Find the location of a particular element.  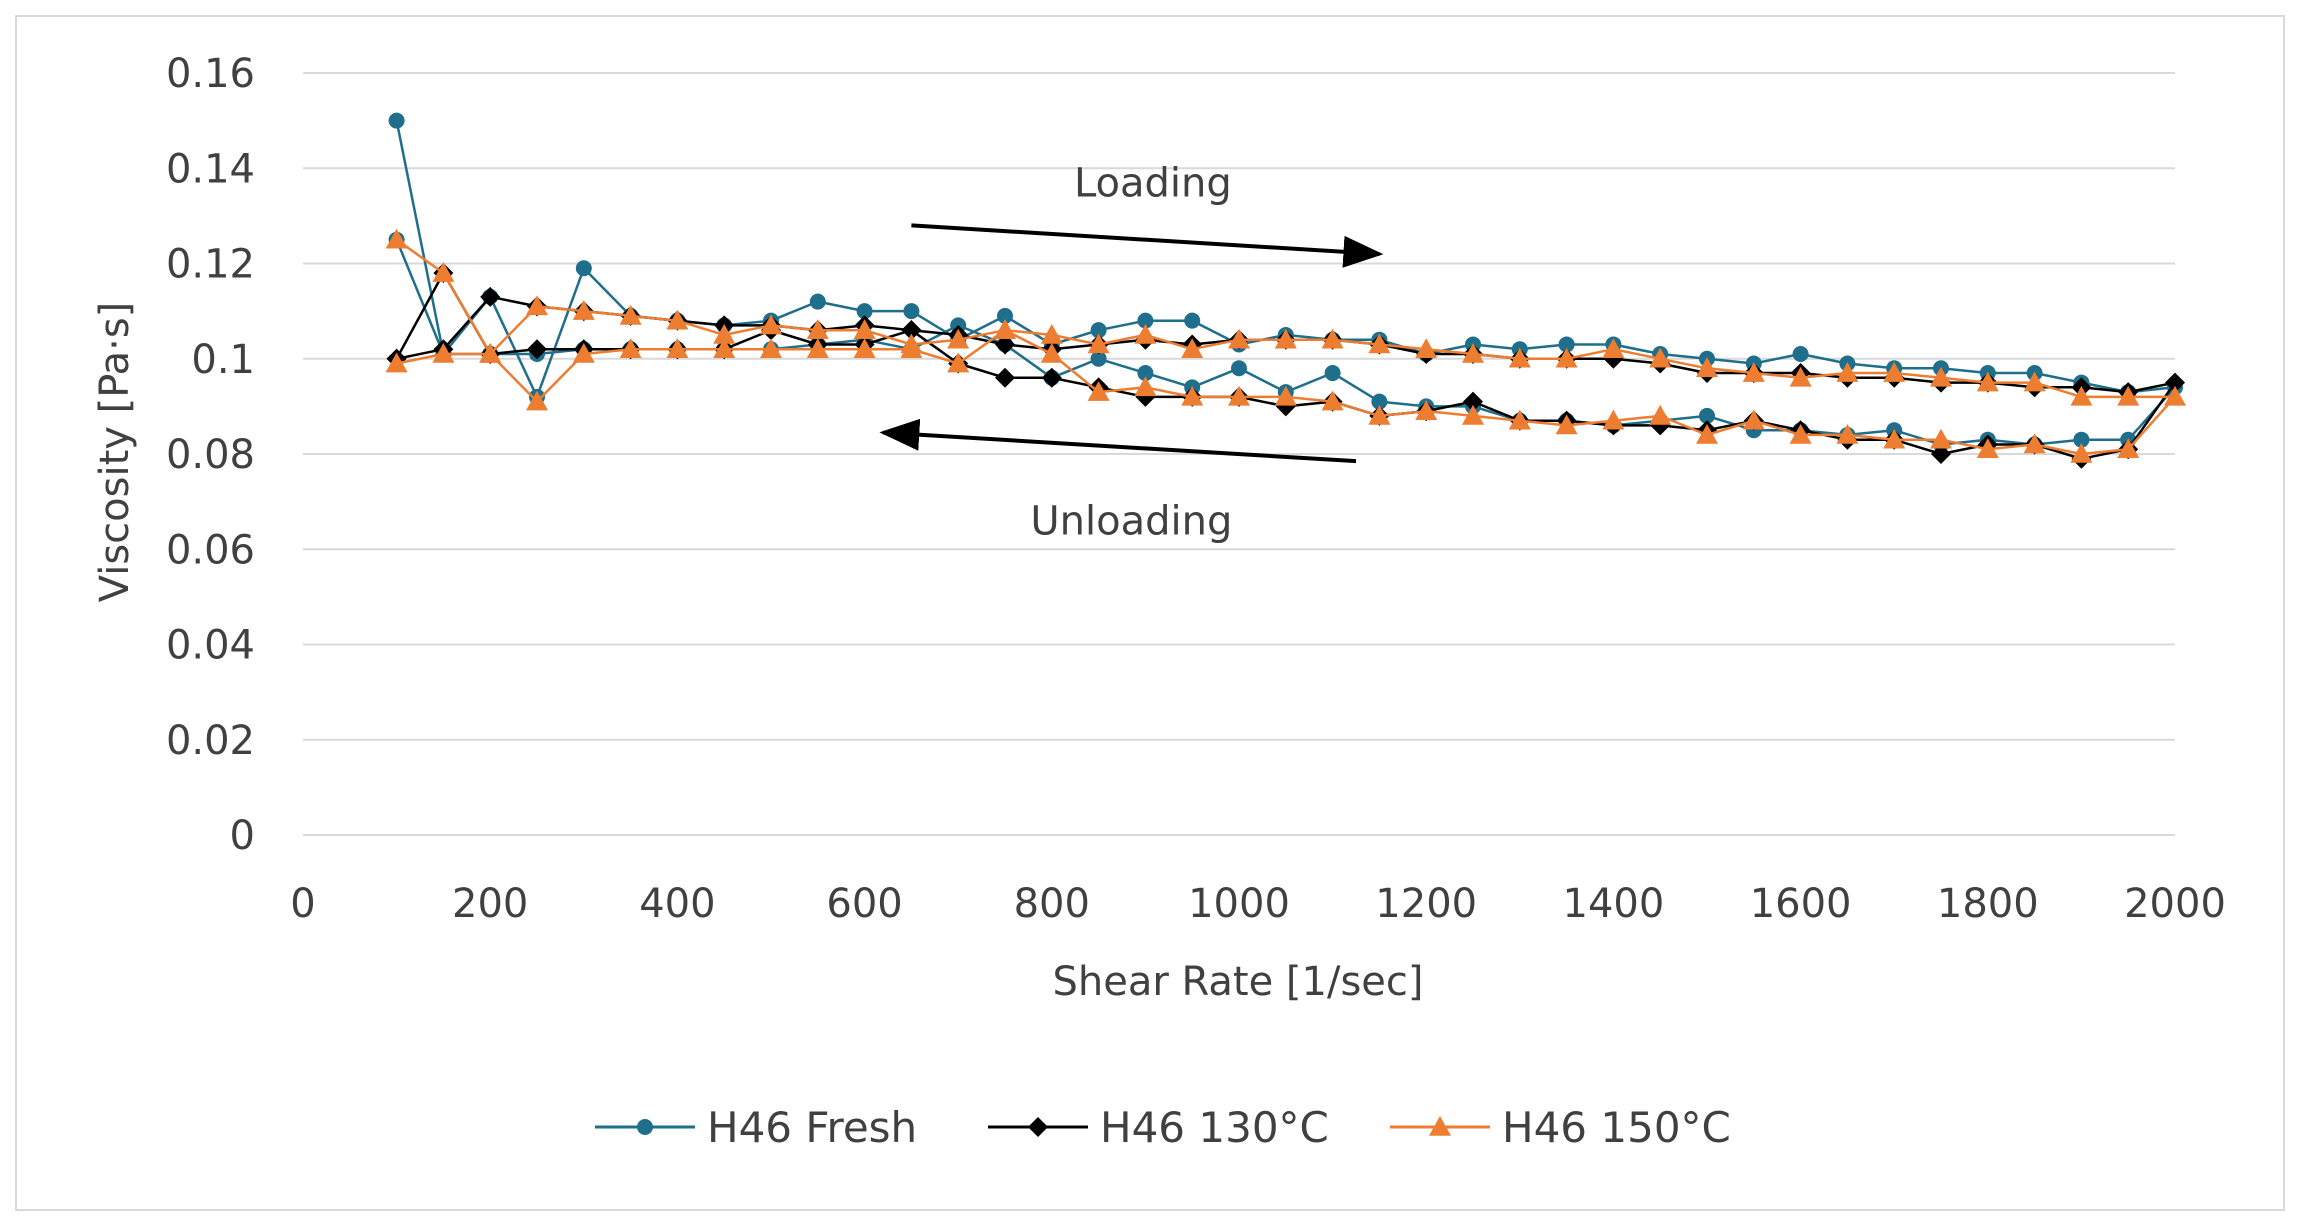

legend-item: H46 Fresh is located at coordinates (756, 1127).